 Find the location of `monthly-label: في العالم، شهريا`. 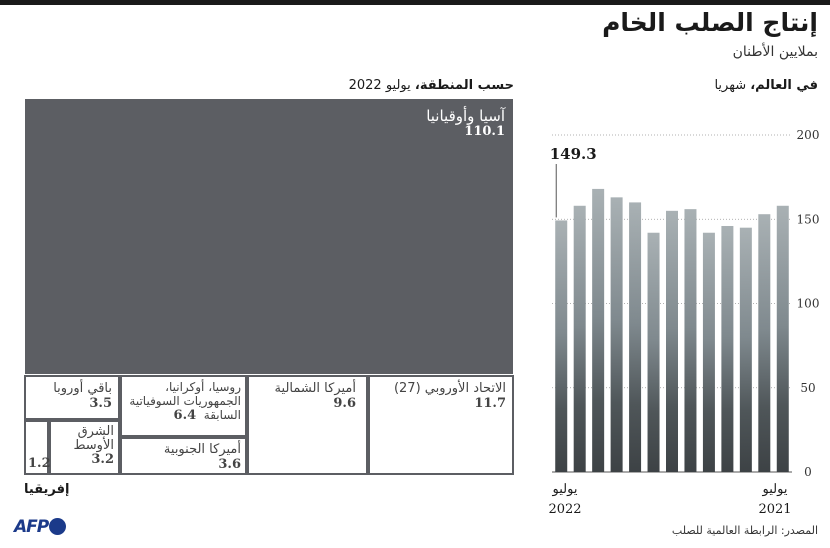

monthly-label: في العالم، شهريا is located at coordinates (766, 85).